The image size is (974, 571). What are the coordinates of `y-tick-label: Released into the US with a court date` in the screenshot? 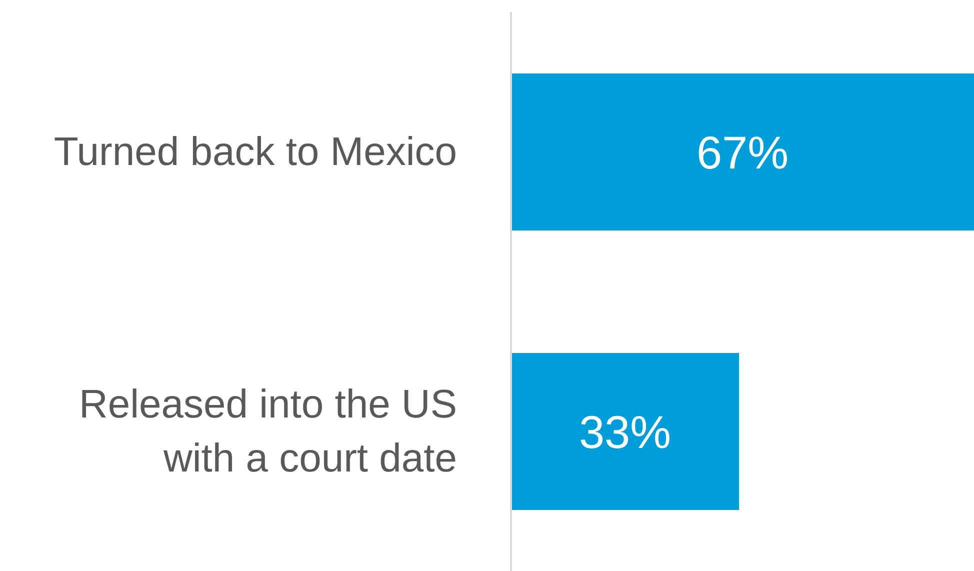 It's located at (267, 431).